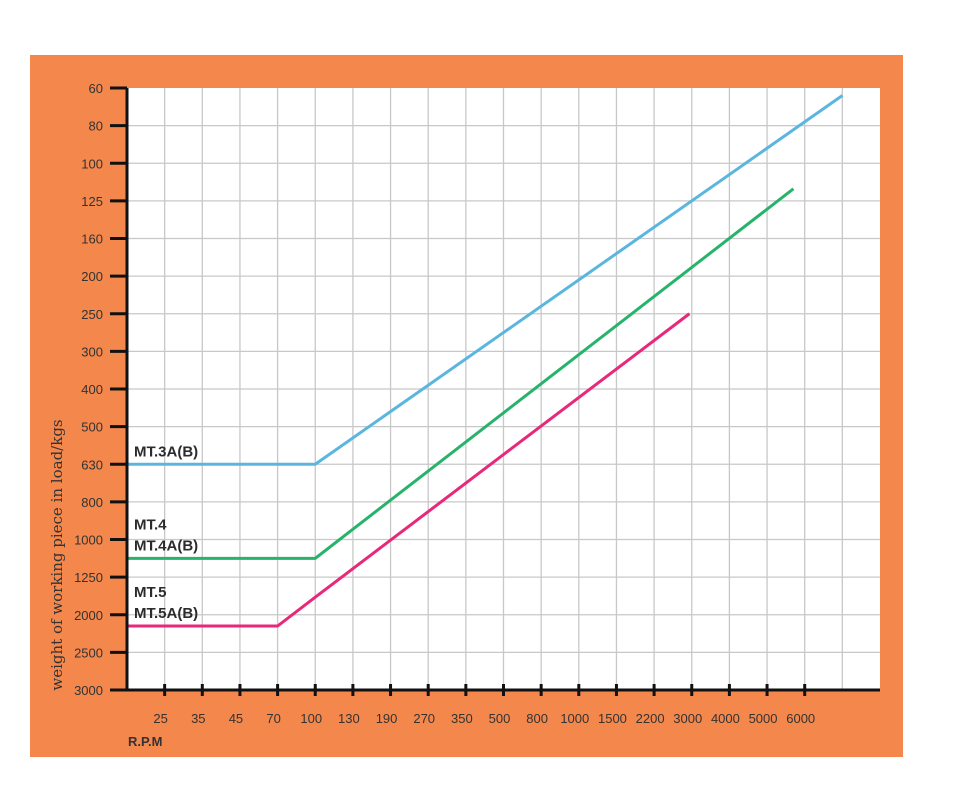 The height and width of the screenshot is (805, 960). Describe the element at coordinates (725, 718) in the screenshot. I see `x-tick-label: 4000` at that location.